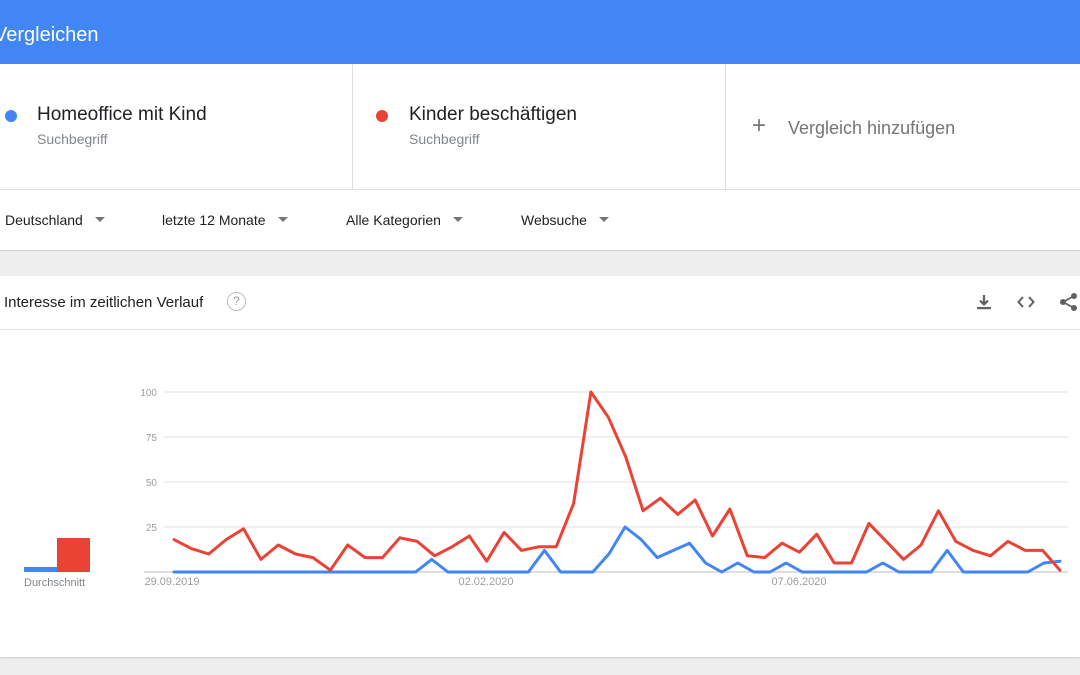 The height and width of the screenshot is (675, 1080). I want to click on add-comparison-label: Vergleich hinzufügen, so click(872, 128).